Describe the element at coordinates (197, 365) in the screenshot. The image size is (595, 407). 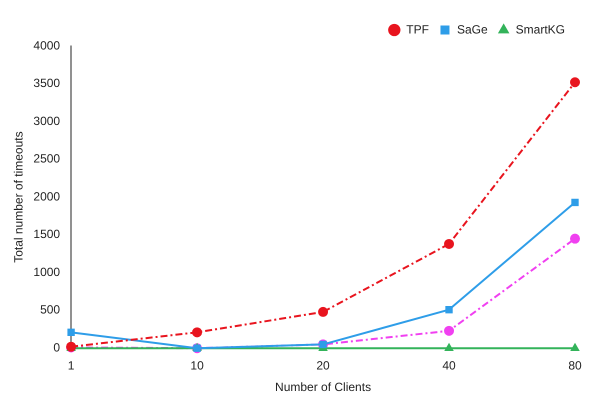
I see `x-tick-label: 10` at that location.